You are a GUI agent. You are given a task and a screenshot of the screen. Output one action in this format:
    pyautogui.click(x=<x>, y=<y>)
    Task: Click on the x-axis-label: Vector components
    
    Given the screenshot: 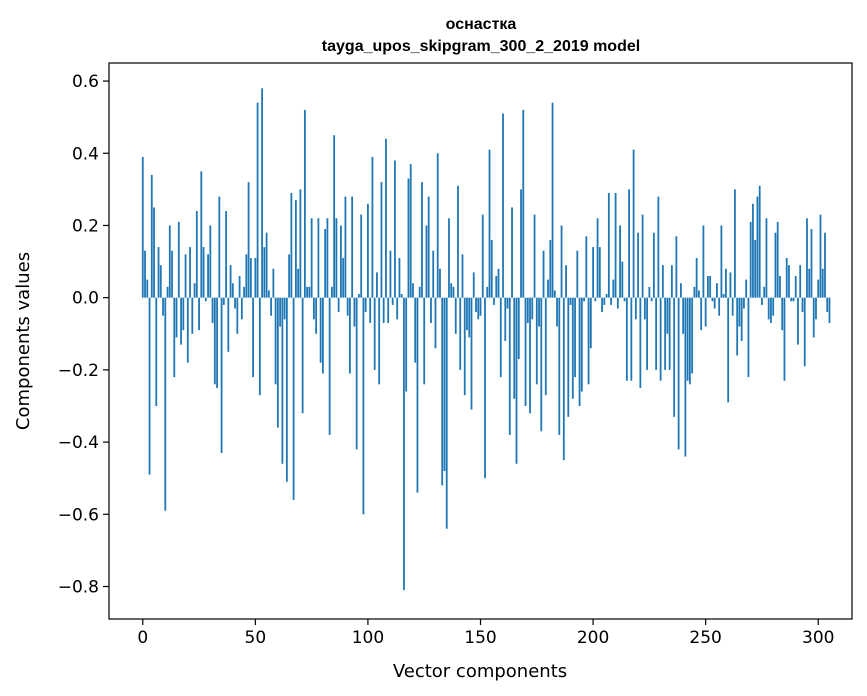 What is the action you would take?
    pyautogui.click(x=480, y=671)
    